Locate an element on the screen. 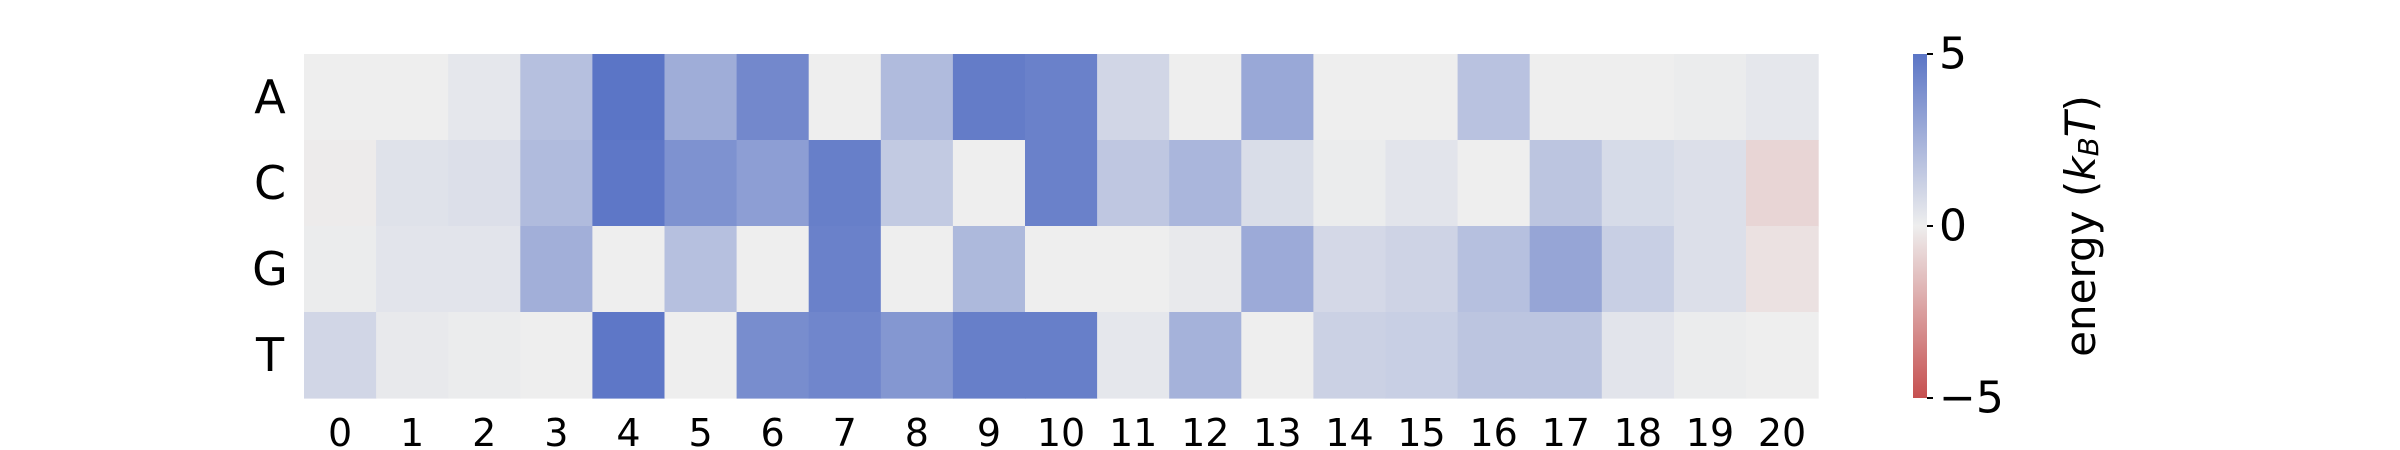 The height and width of the screenshot is (450, 2400). x-tick-label-6: 6 is located at coordinates (773, 430).